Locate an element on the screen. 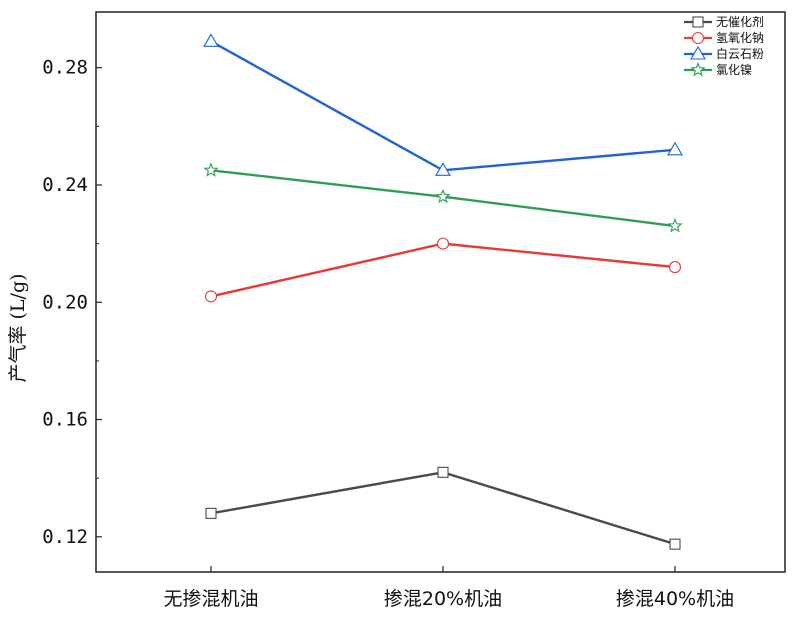 The image size is (800, 620). x-tick-label: 无掺混机油 is located at coordinates (210, 599).